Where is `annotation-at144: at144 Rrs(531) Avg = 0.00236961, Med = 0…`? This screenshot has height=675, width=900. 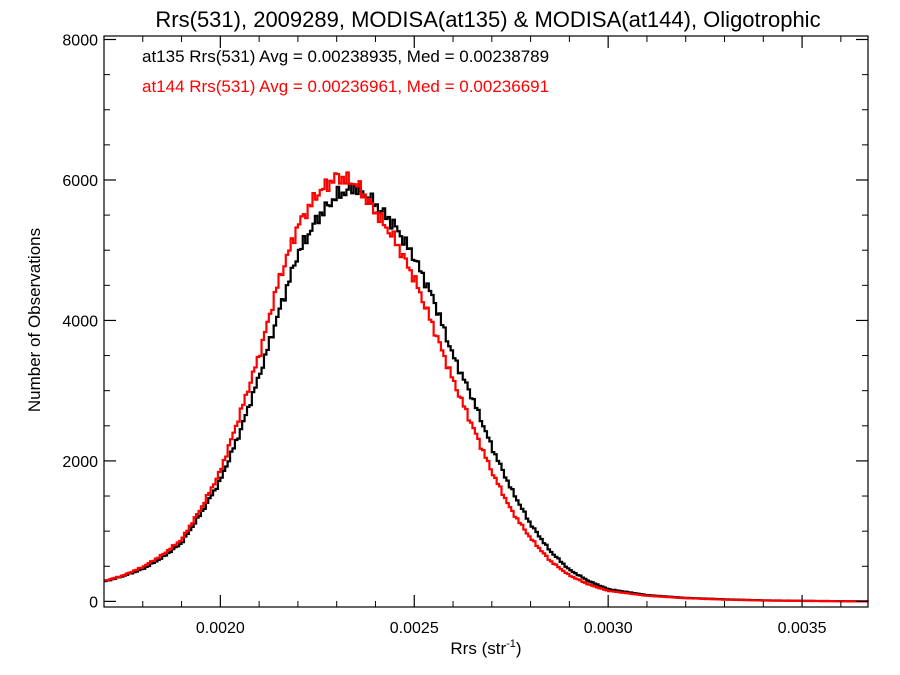 annotation-at144: at144 Rrs(531) Avg = 0.00236961, Med = 0… is located at coordinates (345, 86).